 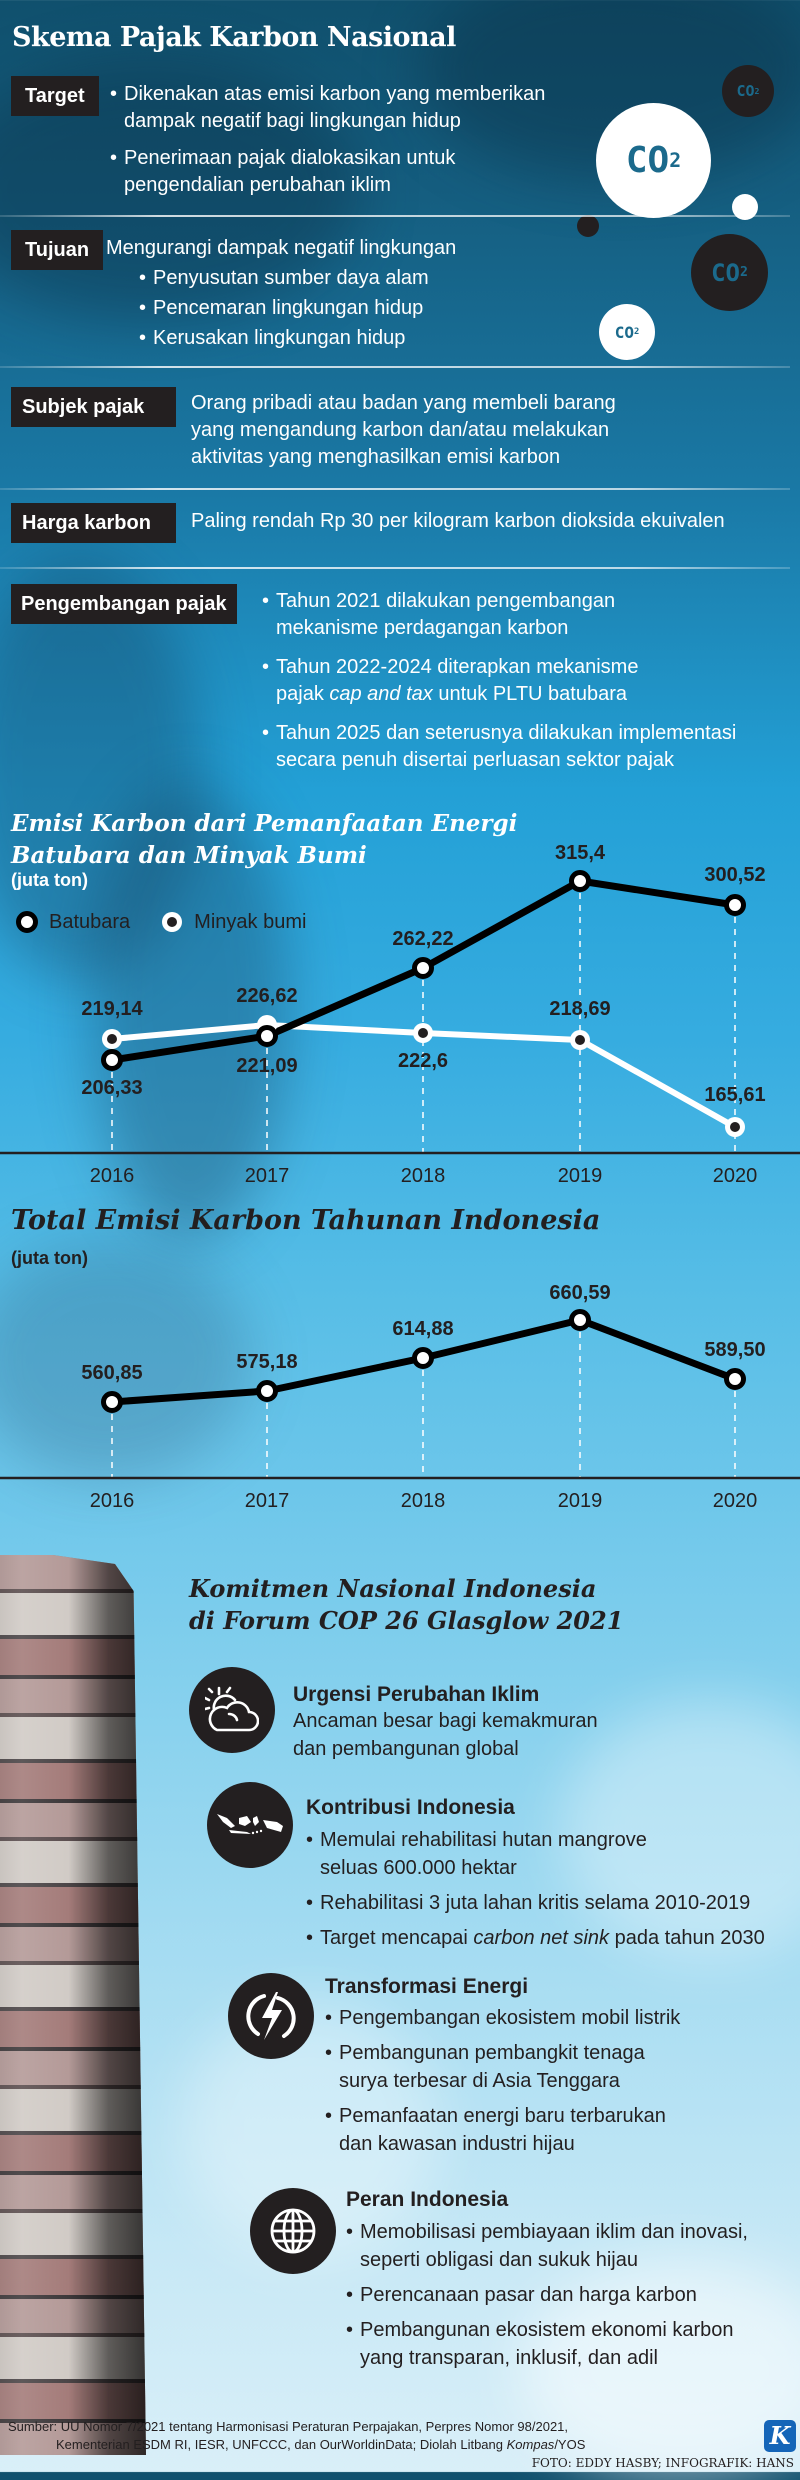 I want to click on series-batubara-markers, so click(x=423, y=970).